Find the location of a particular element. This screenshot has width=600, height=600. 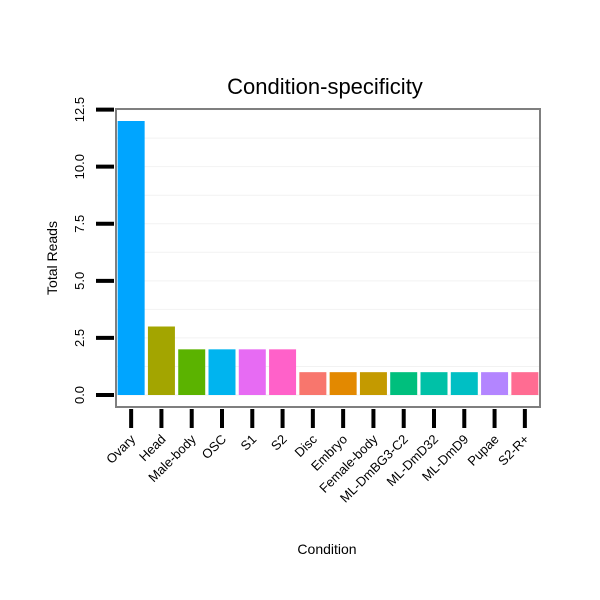

y-tick-label: 7.5 is located at coordinates (79, 224).